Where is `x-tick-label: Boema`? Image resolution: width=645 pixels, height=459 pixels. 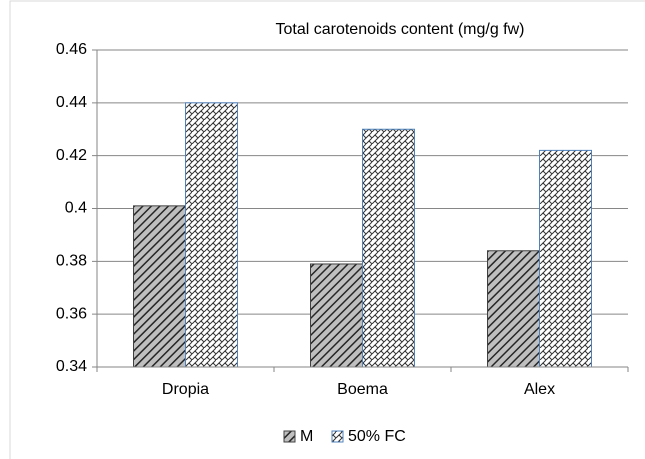
x-tick-label: Boema is located at coordinates (362, 389).